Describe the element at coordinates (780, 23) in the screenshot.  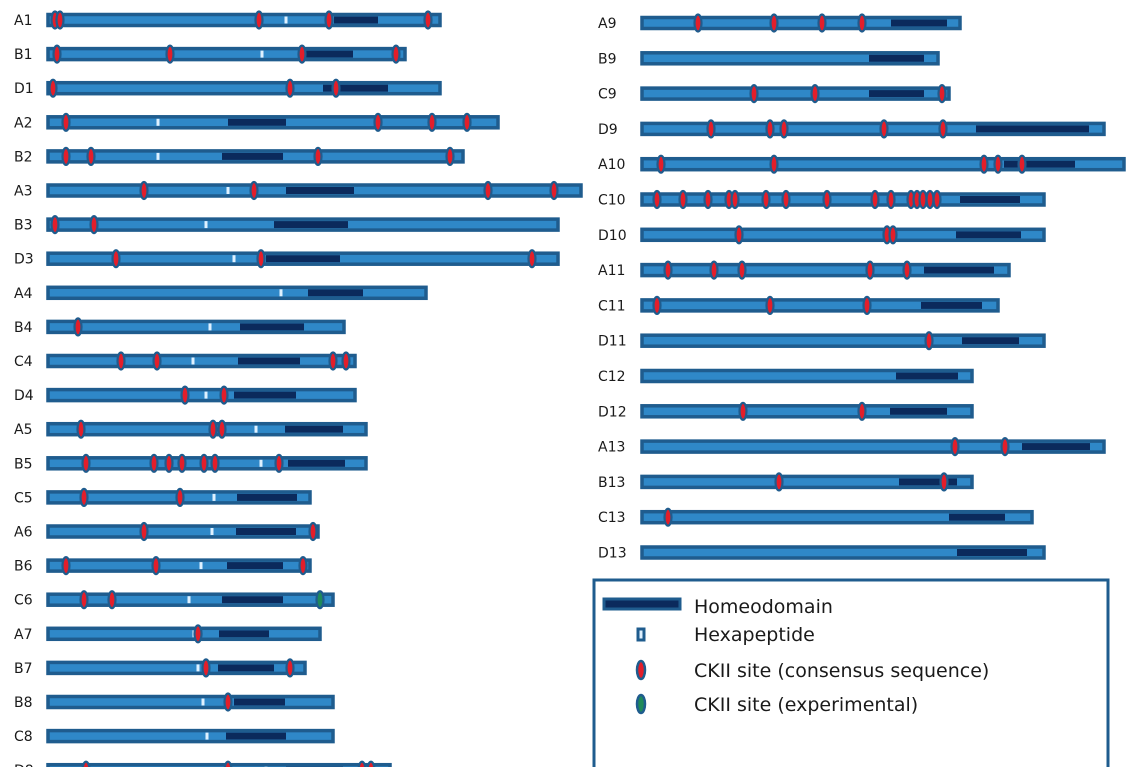
I see `protein-row: A9` at that location.